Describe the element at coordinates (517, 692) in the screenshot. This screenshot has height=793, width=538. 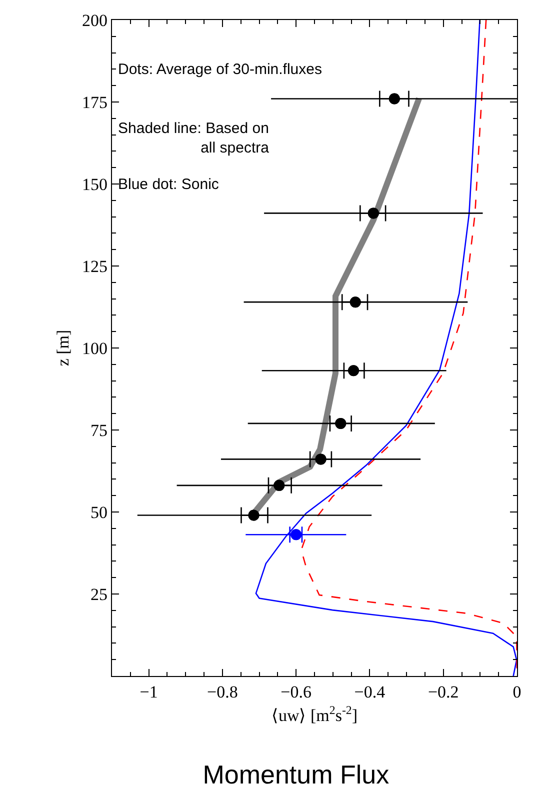
I see `x-tick-label: 0` at that location.